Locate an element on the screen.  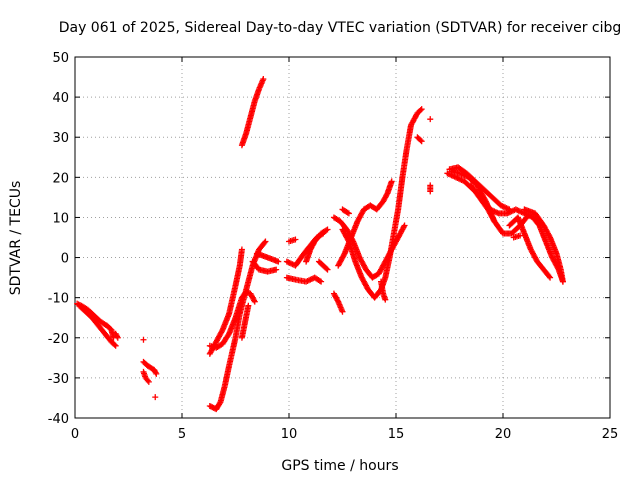
y-tick-label: -30 is located at coordinates (58, 379).